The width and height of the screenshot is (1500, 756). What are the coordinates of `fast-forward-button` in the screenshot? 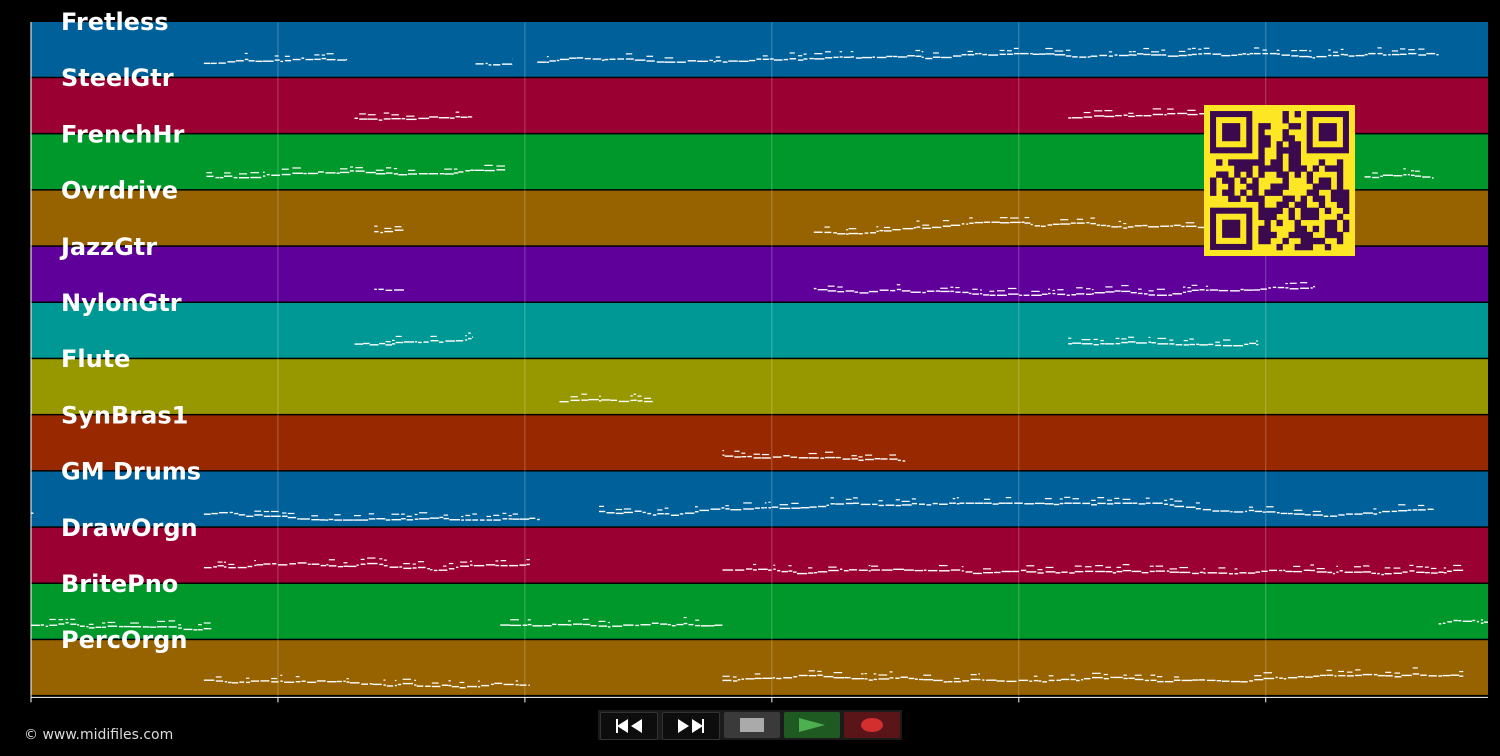 It's located at (691, 726).